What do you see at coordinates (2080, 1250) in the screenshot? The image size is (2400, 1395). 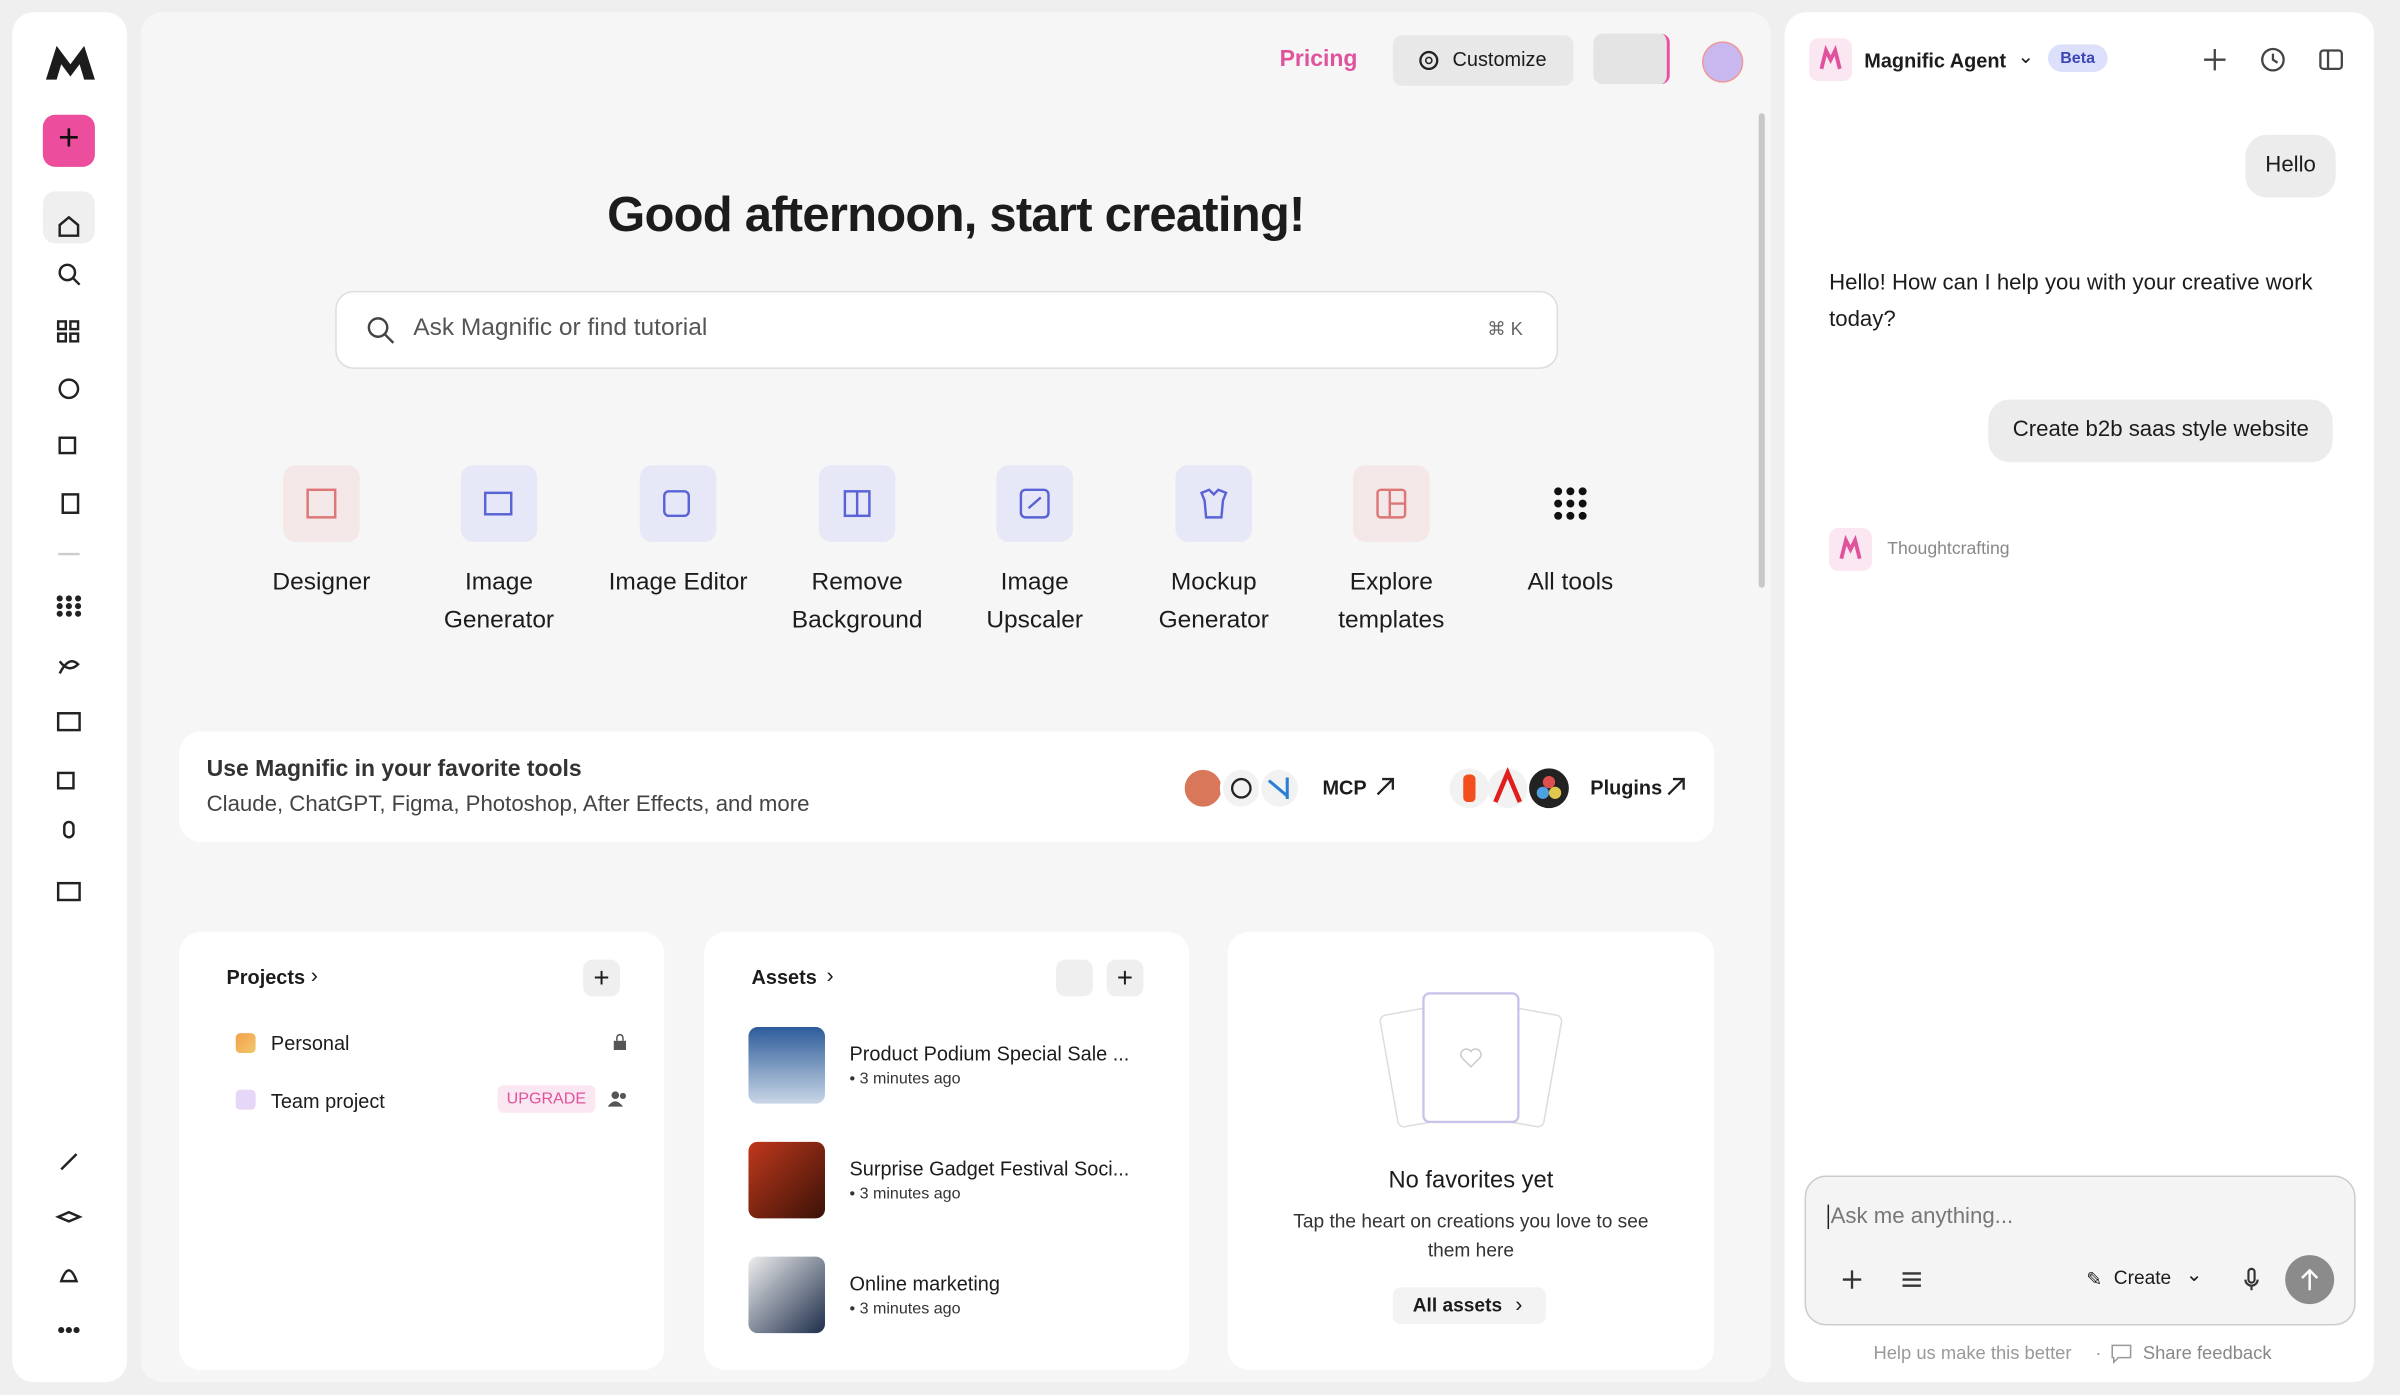 I see `chat-input: Ask me anything... ✎ Create ⌄` at bounding box center [2080, 1250].